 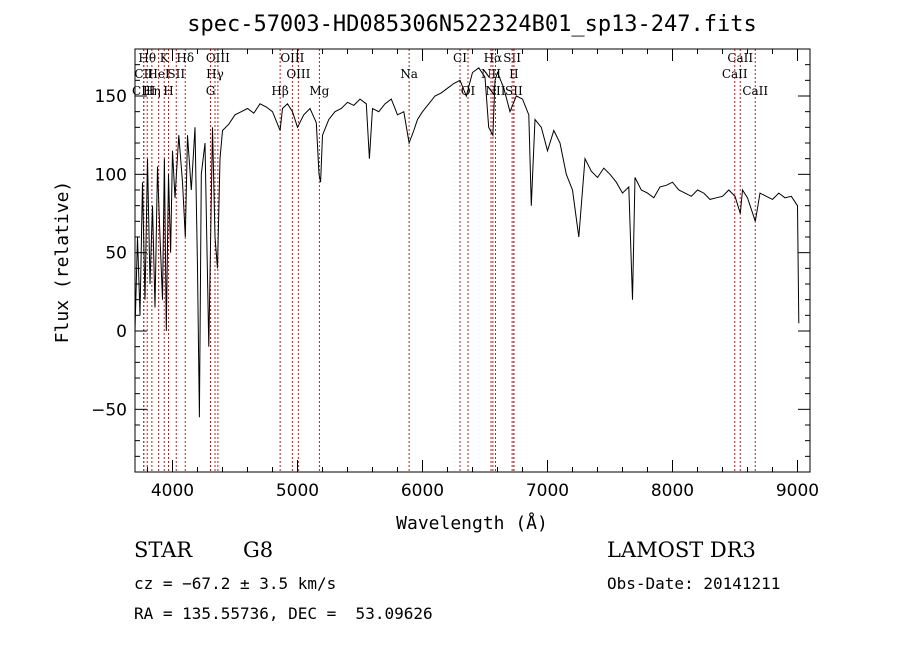 I want to click on ra-dec-coordinates: RA = 135.55736, DEC = 53.09626, so click(x=283, y=613).